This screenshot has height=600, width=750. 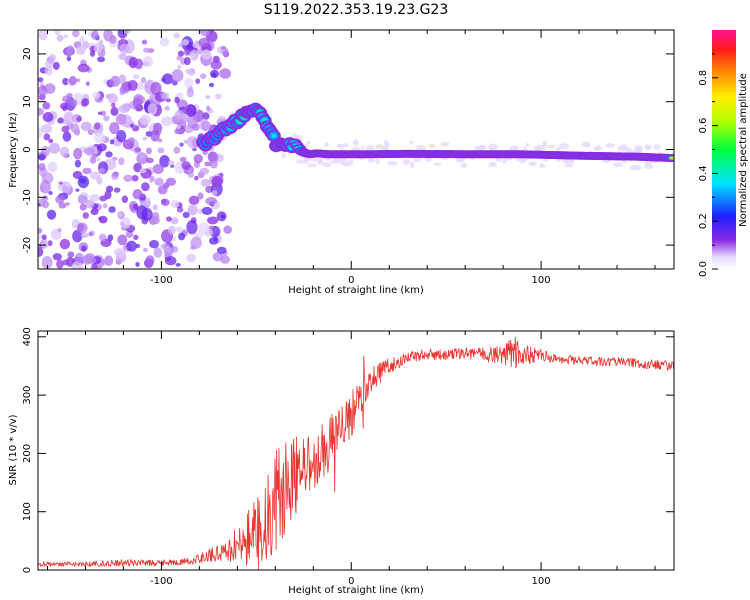 What do you see at coordinates (27, 511) in the screenshot?
I see `y-tick-label: 100` at bounding box center [27, 511].